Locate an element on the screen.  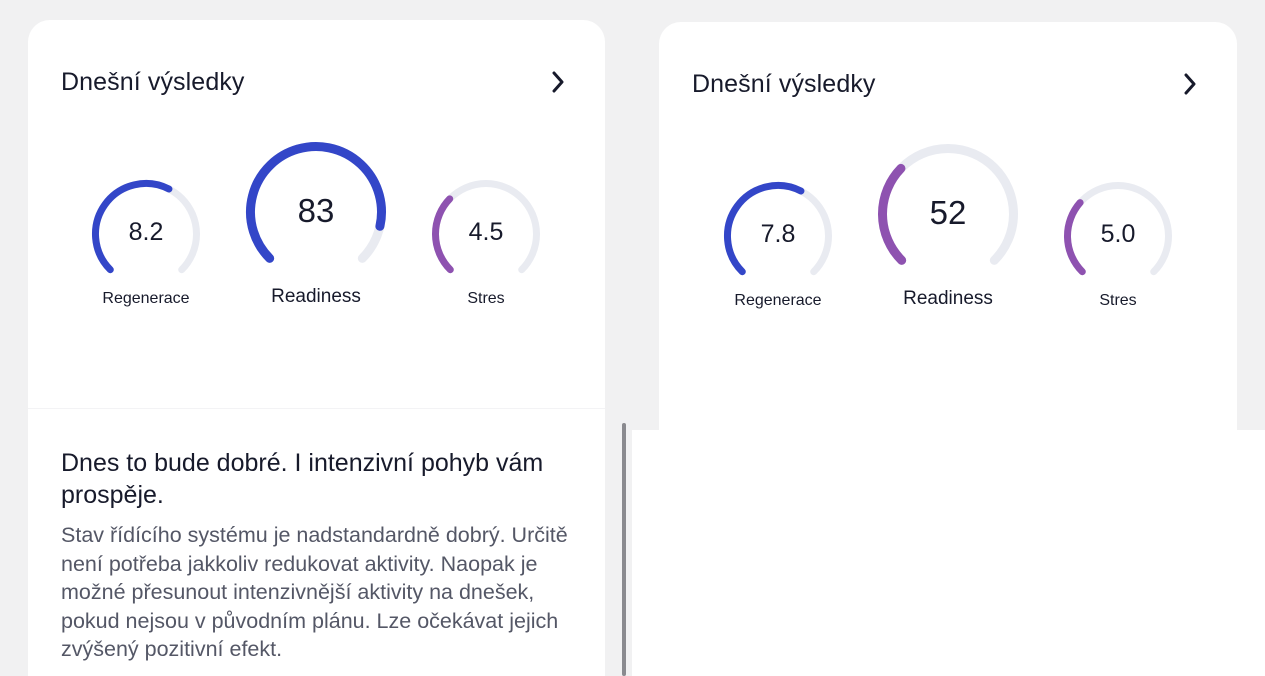
gauge-stres: 4.5 Stres is located at coordinates (486, 243).